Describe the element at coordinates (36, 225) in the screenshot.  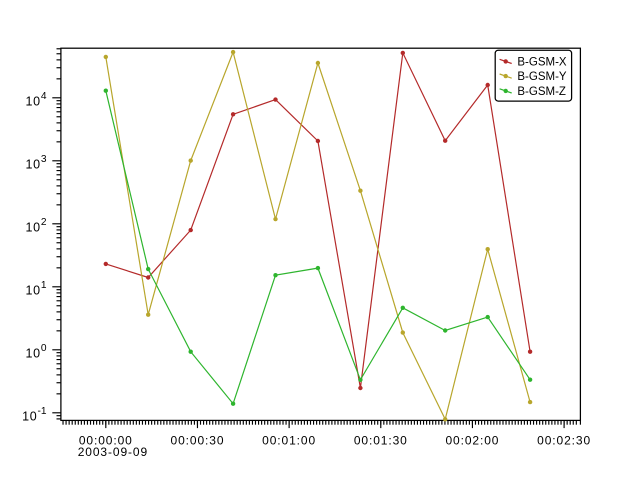
I see `svg-text: 10²` at that location.